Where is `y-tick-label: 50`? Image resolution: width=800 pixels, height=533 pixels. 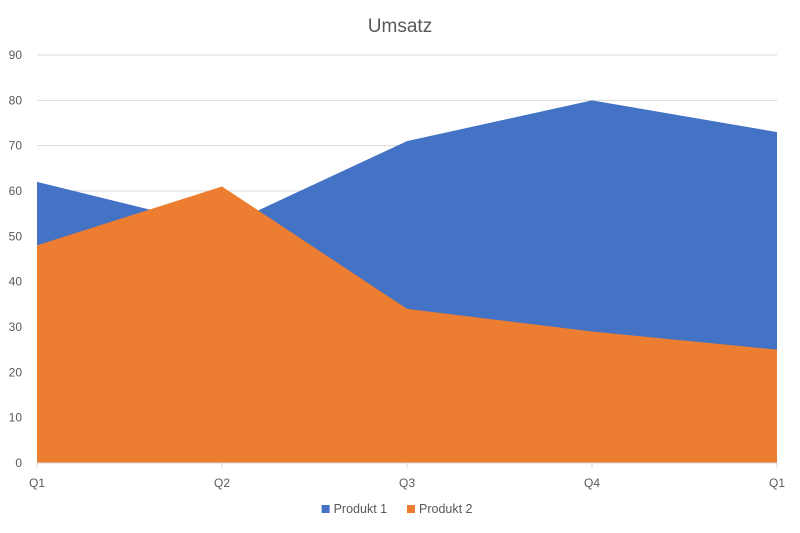
y-tick-label: 50 is located at coordinates (16, 236).